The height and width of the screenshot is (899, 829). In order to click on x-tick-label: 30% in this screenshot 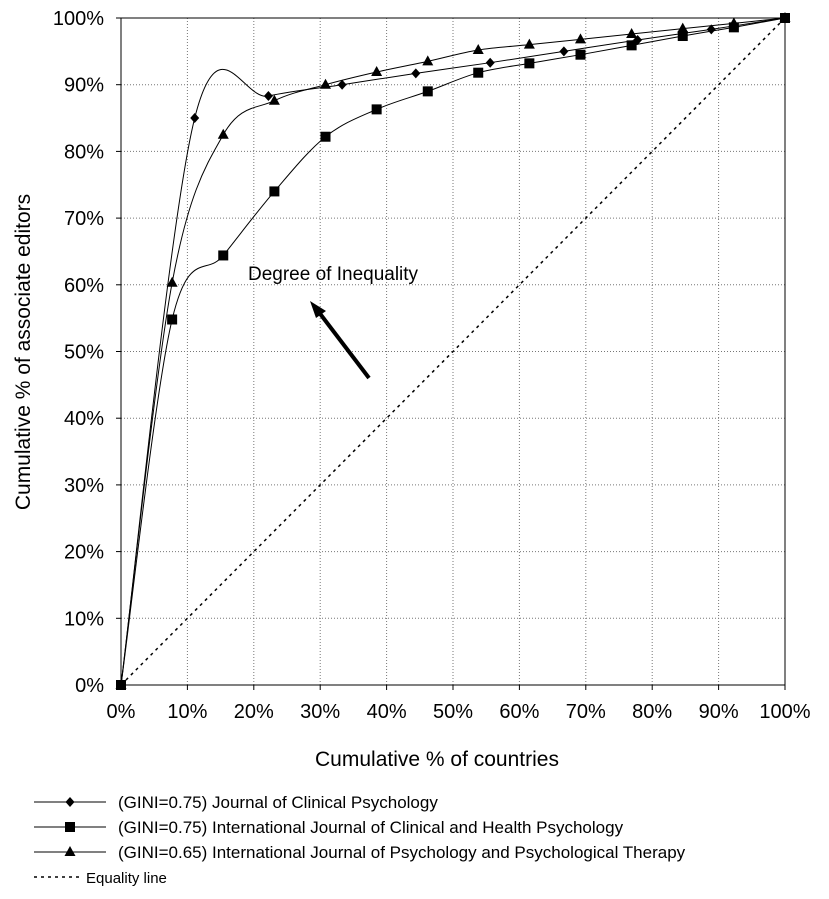, I will do `click(320, 712)`.